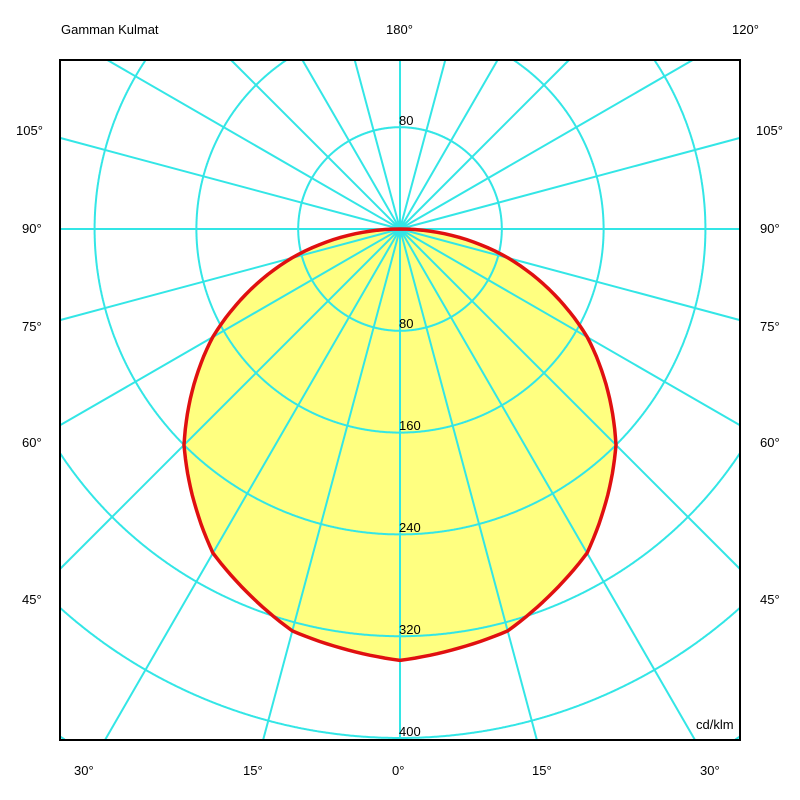 The height and width of the screenshot is (800, 800). I want to click on left-angle-label: 105°, so click(29, 130).